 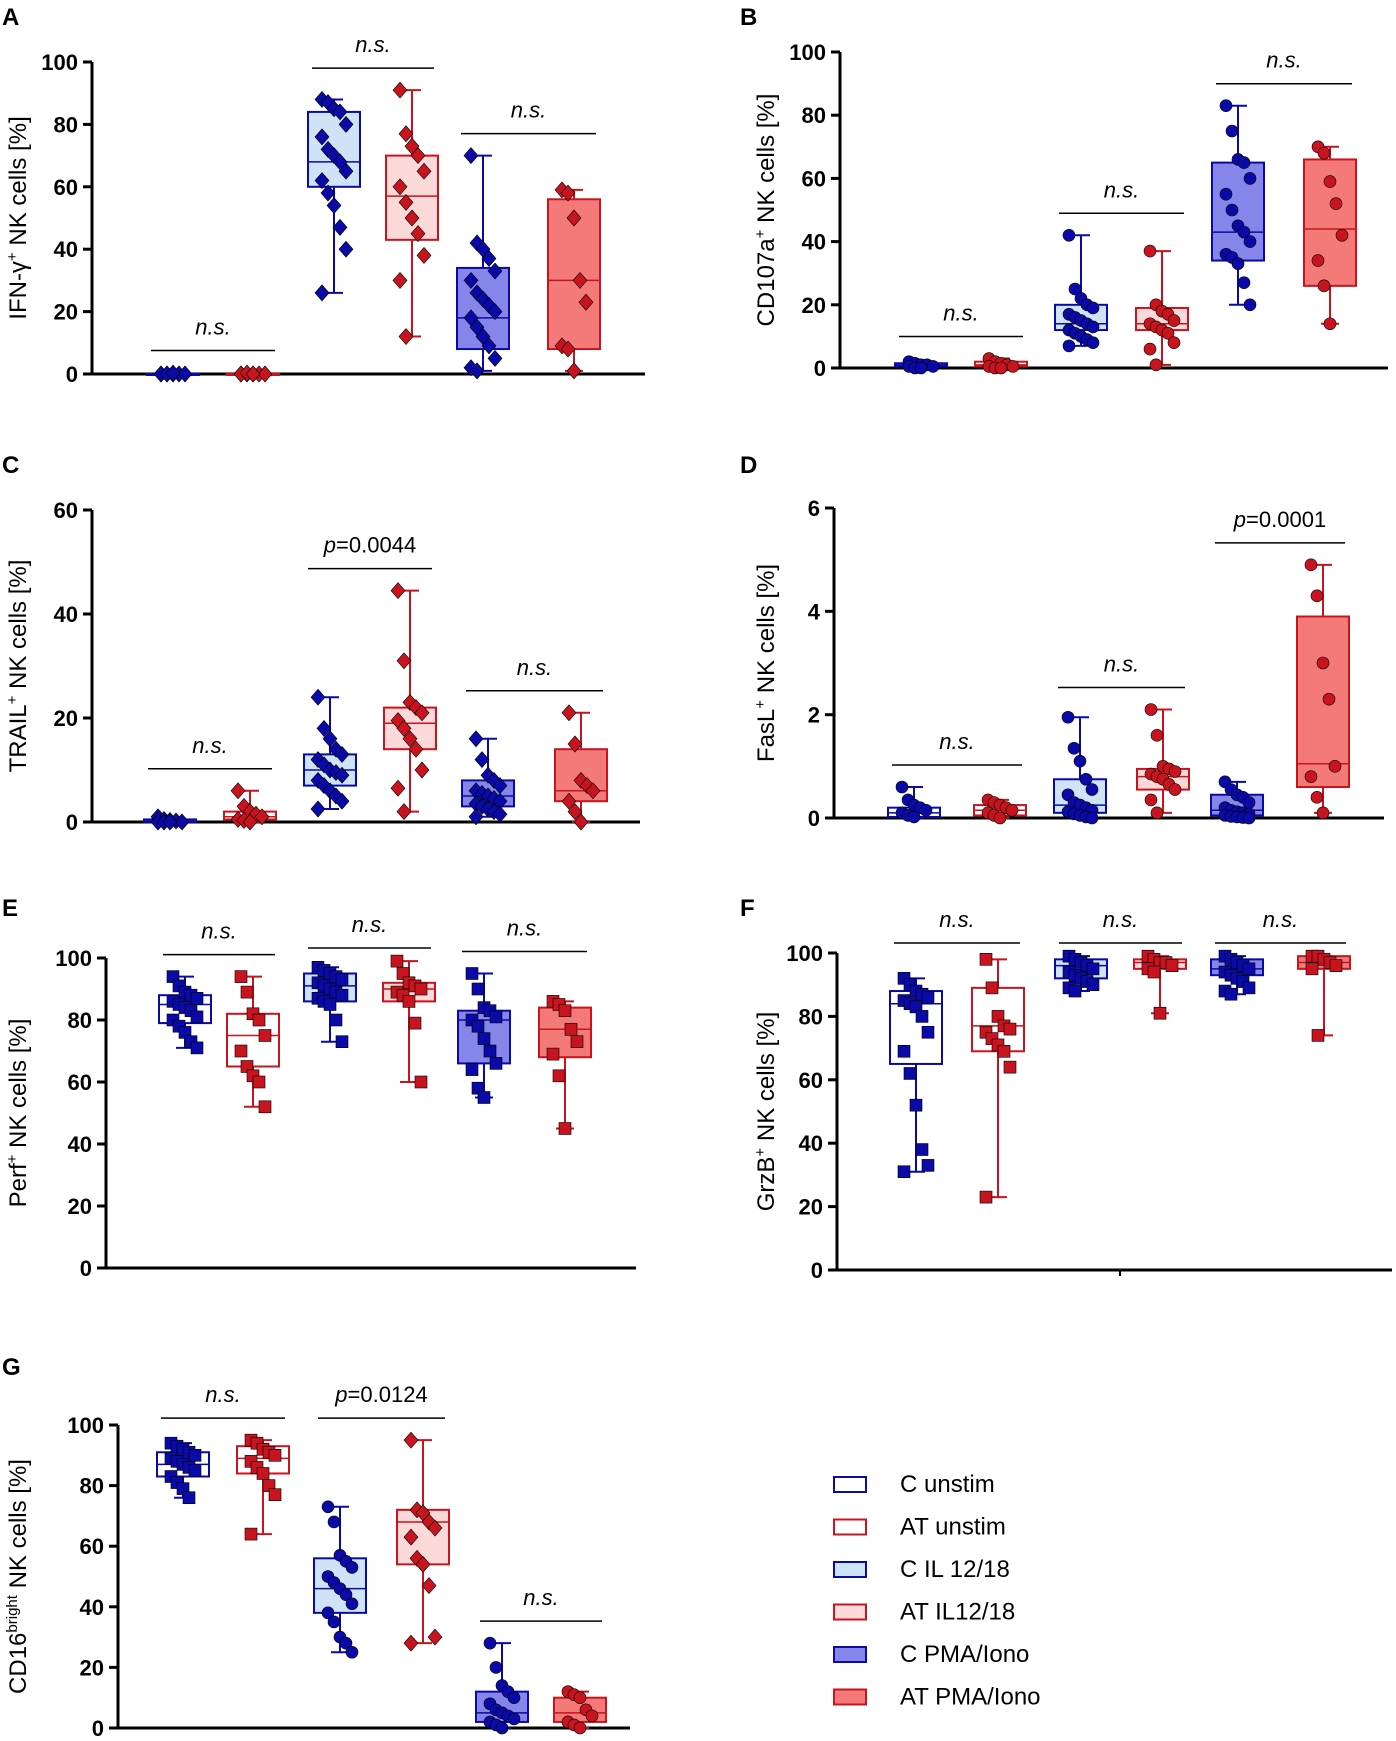 What do you see at coordinates (970, 1697) in the screenshot?
I see `legend-label: AT PMA/Iono` at bounding box center [970, 1697].